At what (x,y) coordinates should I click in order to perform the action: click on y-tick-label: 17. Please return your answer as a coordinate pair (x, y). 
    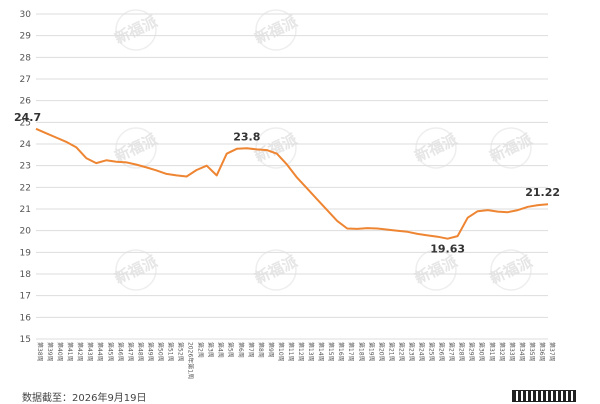
    Looking at the image, I should click on (25, 297).